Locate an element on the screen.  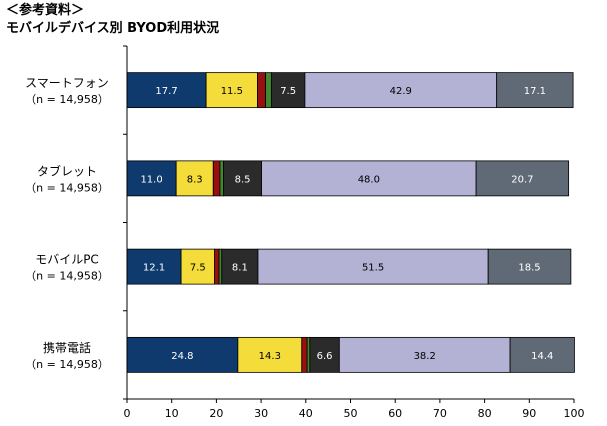
category-label: タブレット is located at coordinates (67, 170).